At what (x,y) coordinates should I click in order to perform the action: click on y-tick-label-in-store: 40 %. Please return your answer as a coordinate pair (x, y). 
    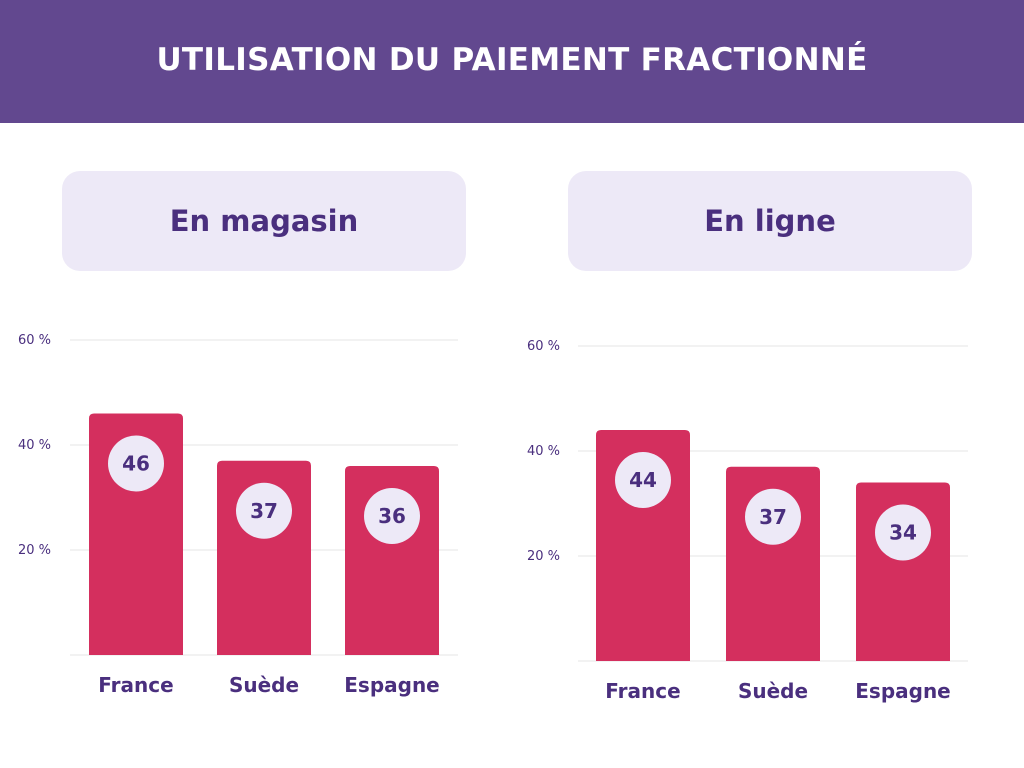
    Looking at the image, I should click on (34, 445).